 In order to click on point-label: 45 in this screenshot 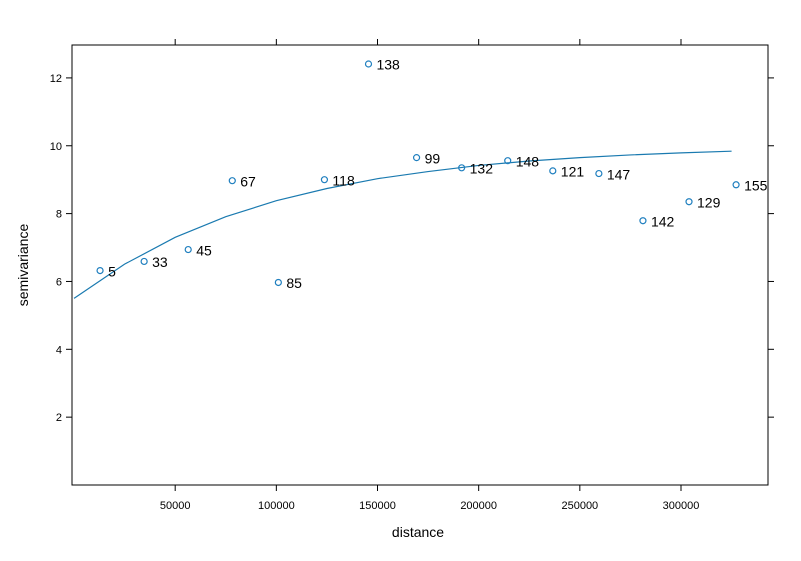, I will do `click(204, 250)`.